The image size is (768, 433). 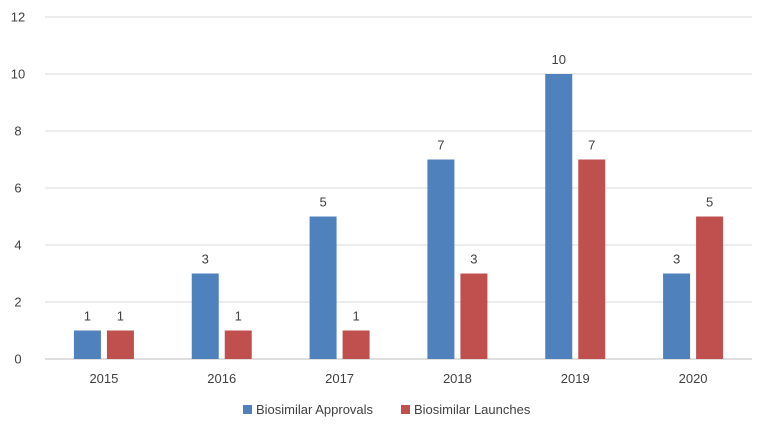 What do you see at coordinates (441, 259) in the screenshot?
I see `bar-biosimilar-approvals-2018` at bounding box center [441, 259].